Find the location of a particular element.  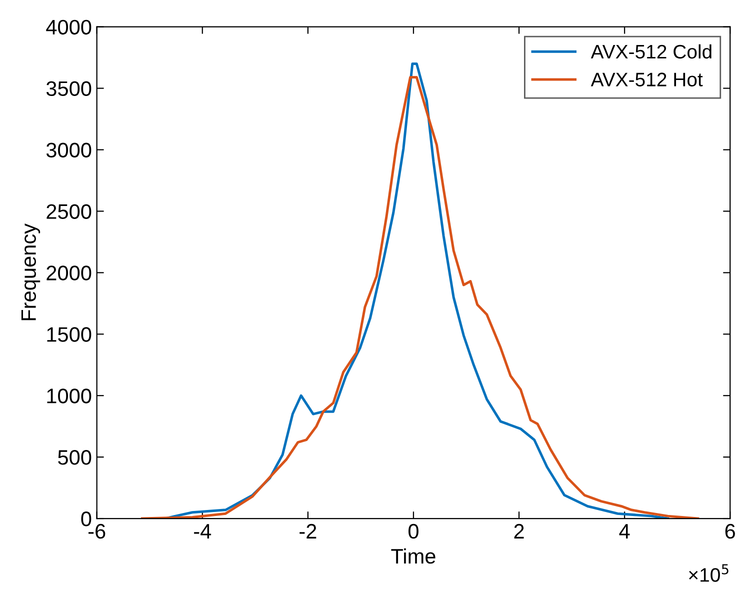

y-tick-label: 3500 is located at coordinates (69, 88).